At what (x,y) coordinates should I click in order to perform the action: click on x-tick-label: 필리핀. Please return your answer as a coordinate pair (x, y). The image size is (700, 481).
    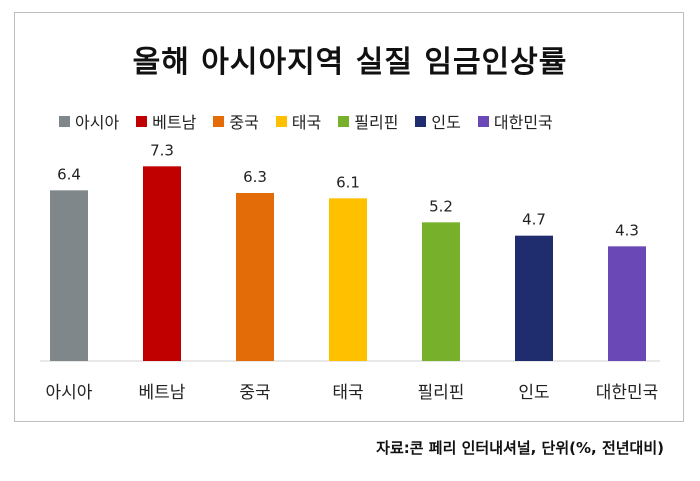
    Looking at the image, I should click on (441, 393).